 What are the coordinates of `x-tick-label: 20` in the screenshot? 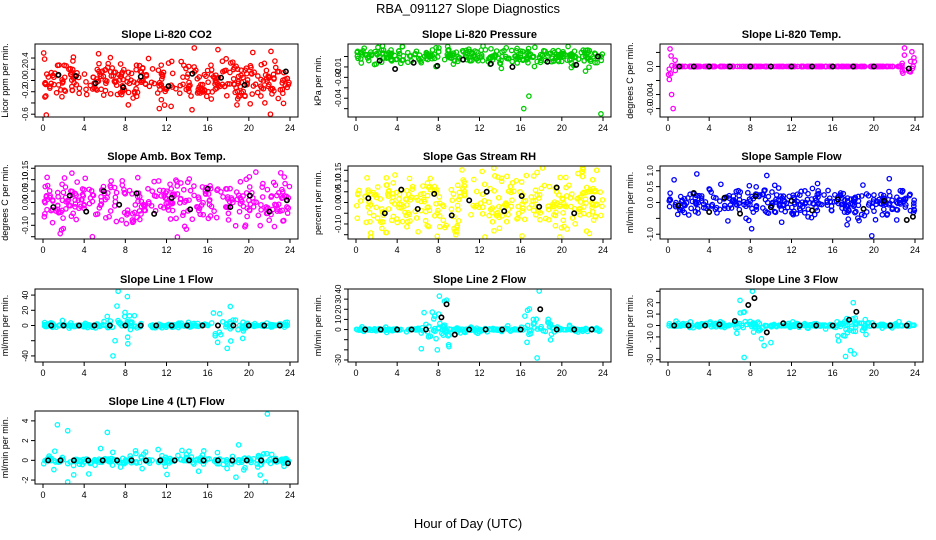 It's located at (249, 128).